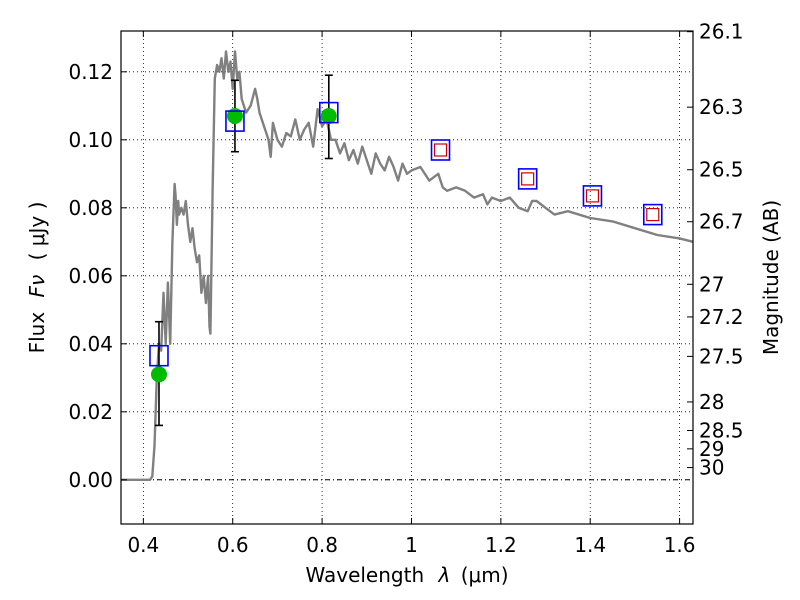  What do you see at coordinates (721, 222) in the screenshot?
I see `y2-tick-label: 26.7` at bounding box center [721, 222].